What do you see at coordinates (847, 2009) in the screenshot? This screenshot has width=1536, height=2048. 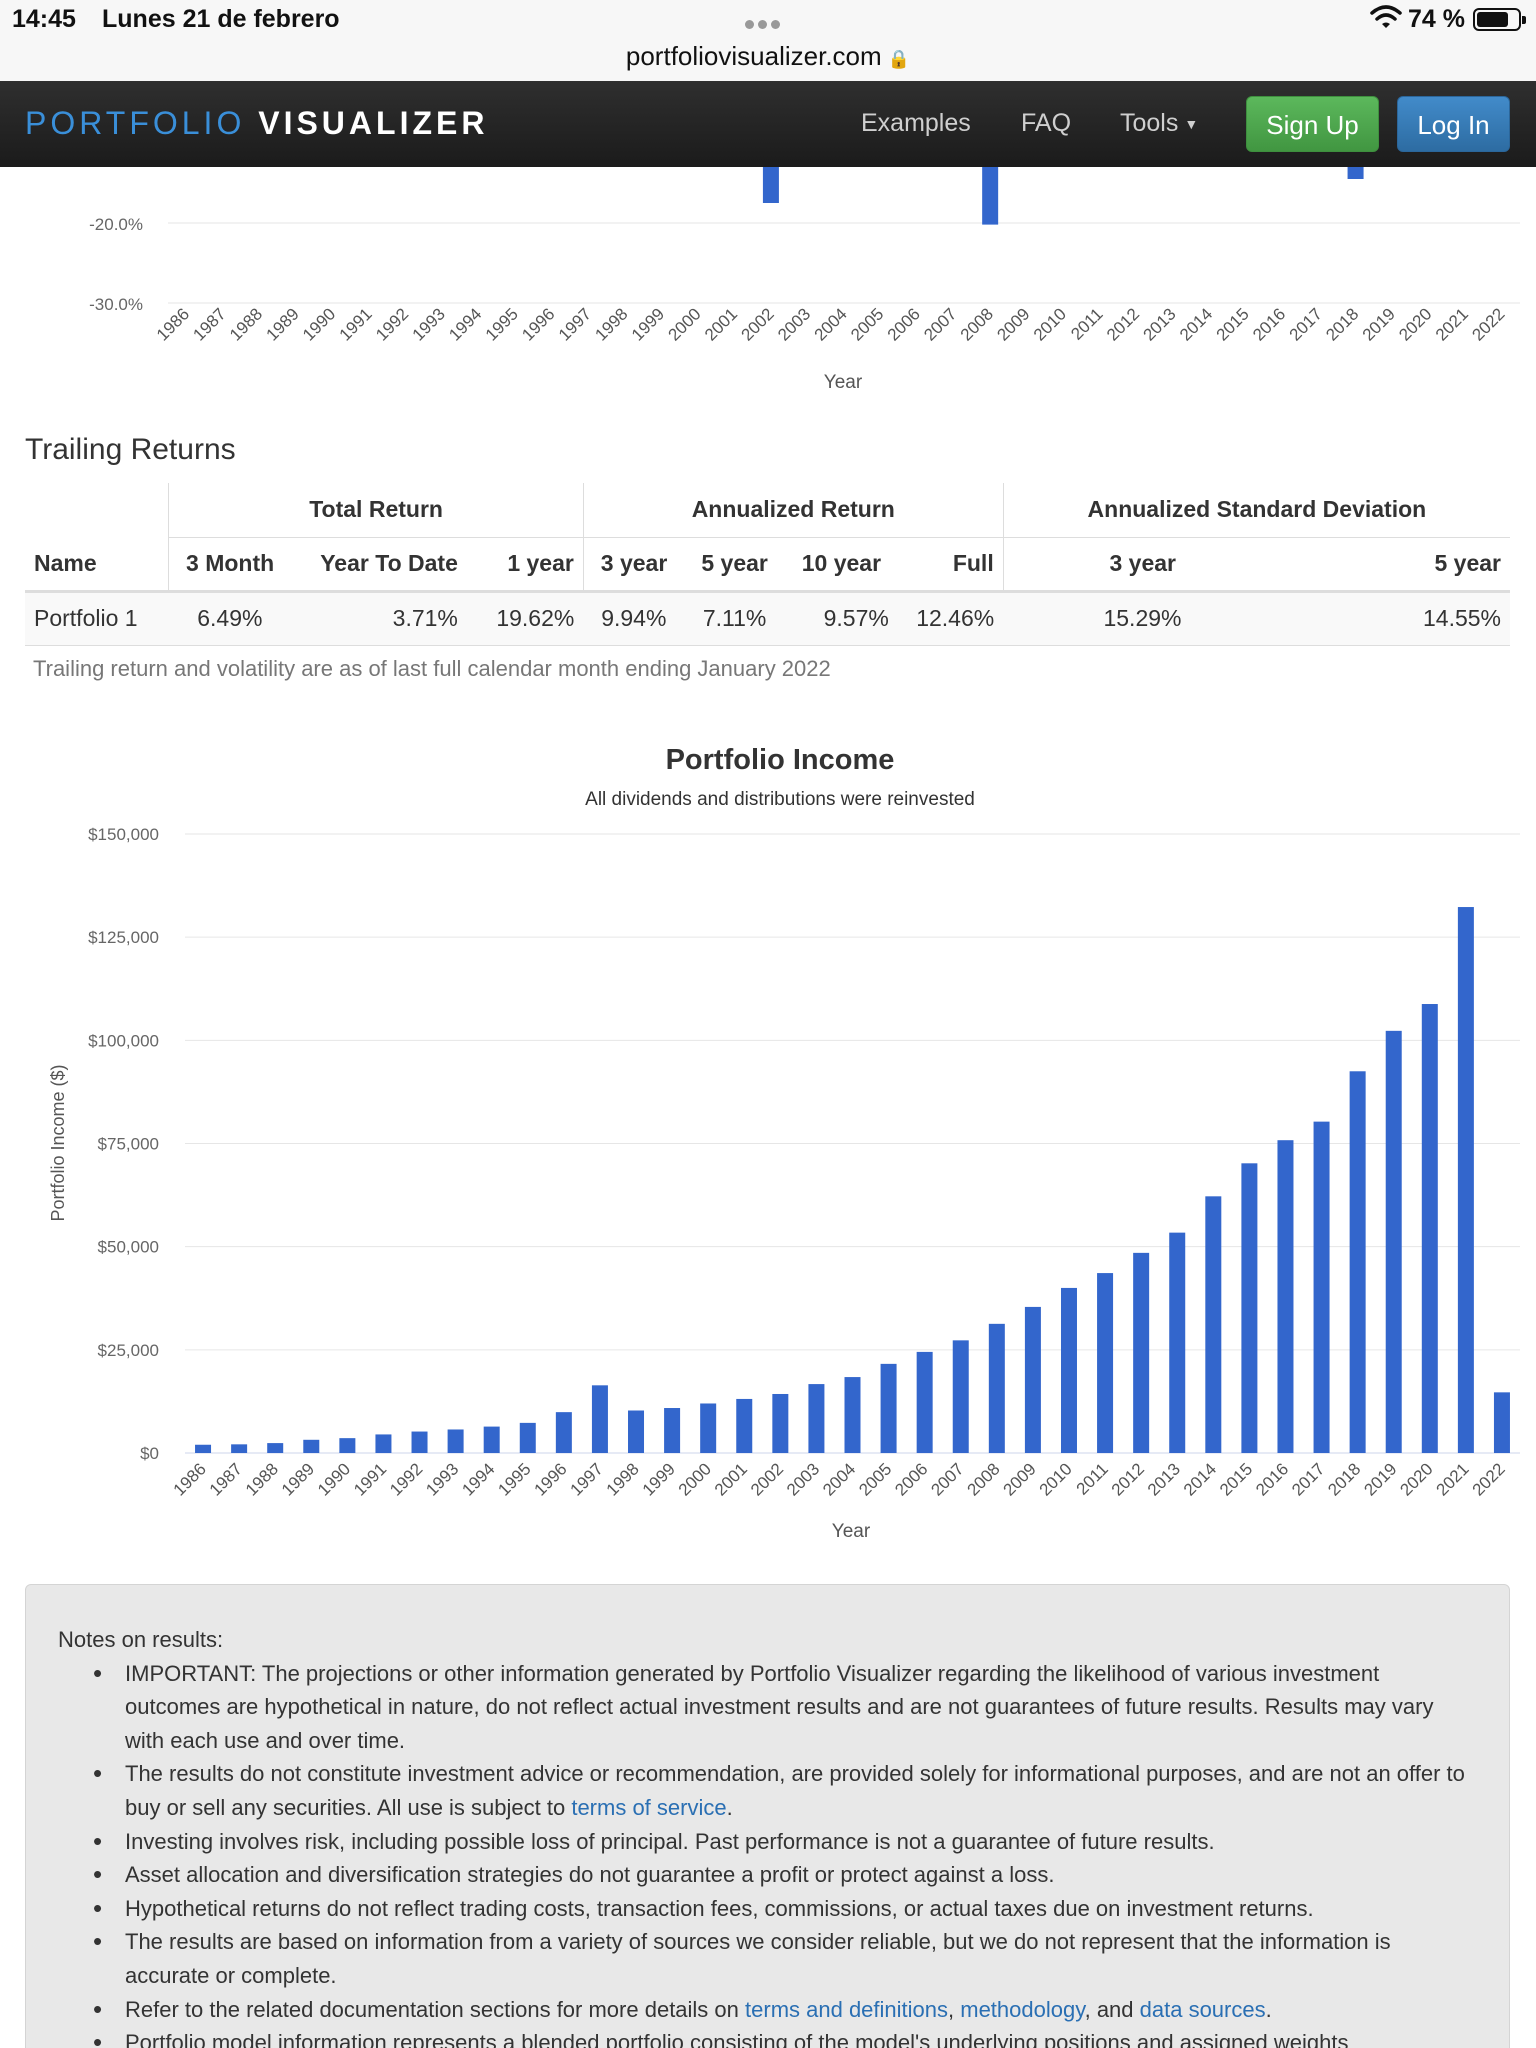 I see `note-link: terms and definitions` at bounding box center [847, 2009].